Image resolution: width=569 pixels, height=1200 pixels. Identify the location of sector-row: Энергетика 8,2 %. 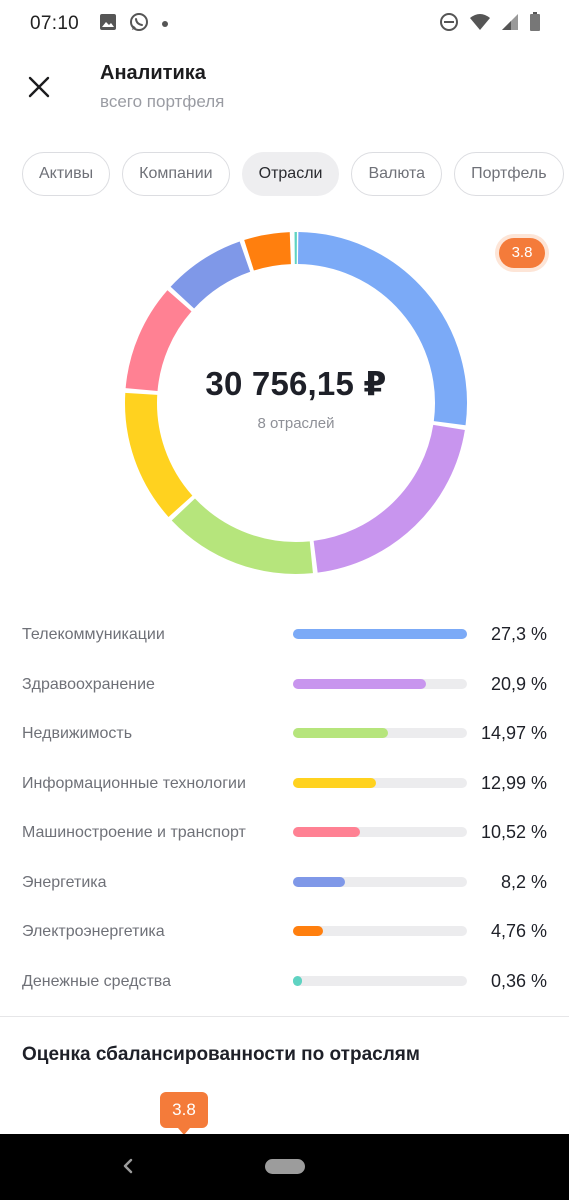
(284, 883).